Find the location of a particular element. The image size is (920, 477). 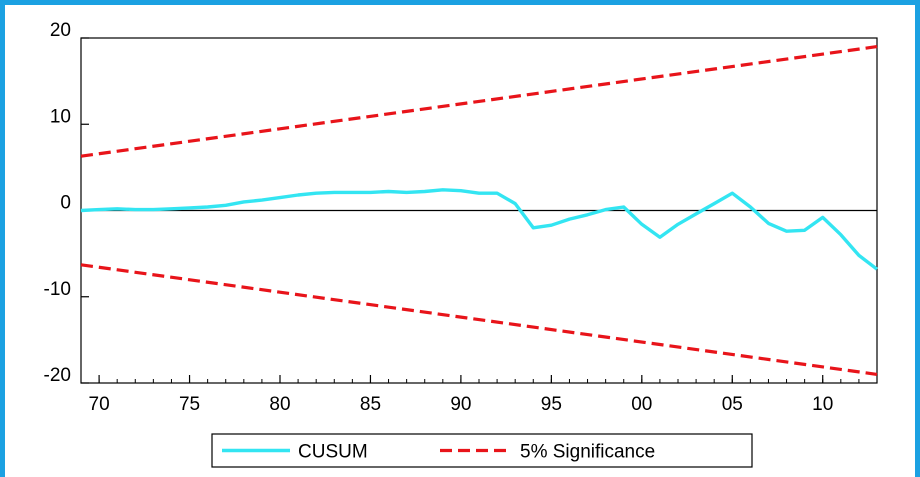

x-tick-label: 00 is located at coordinates (641, 404).